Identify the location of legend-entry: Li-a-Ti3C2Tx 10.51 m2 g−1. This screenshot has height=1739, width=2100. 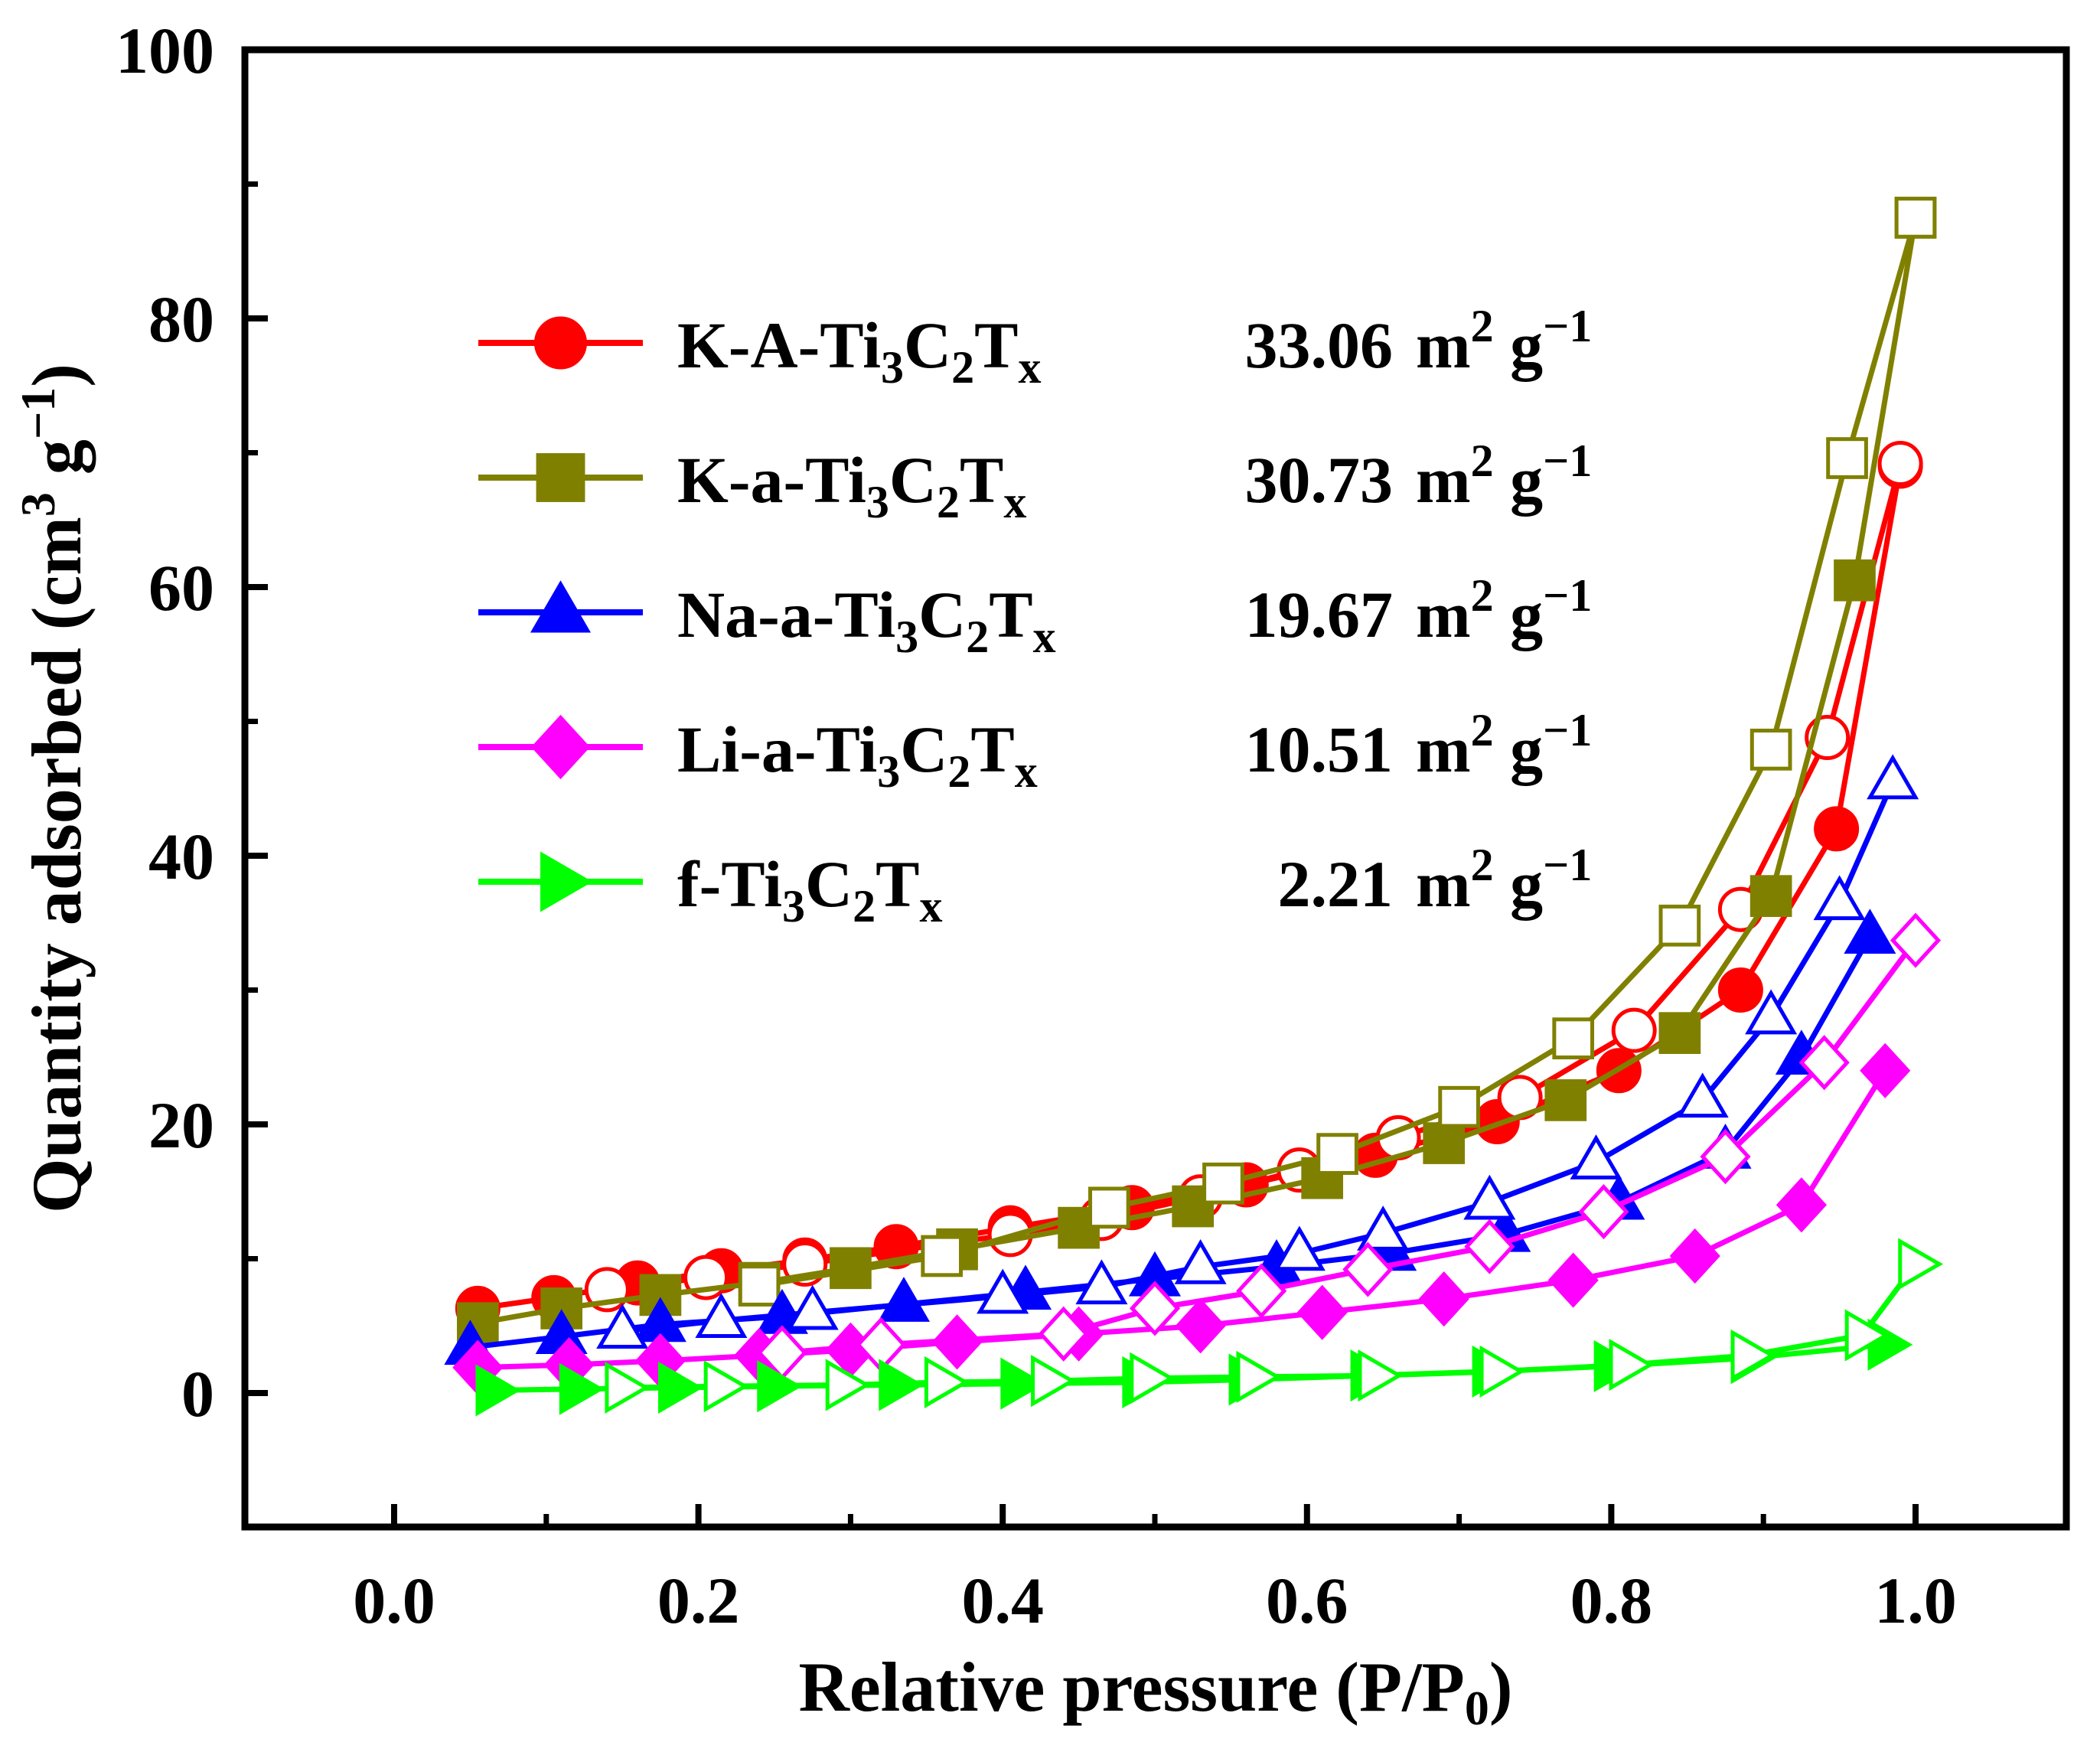
(1035, 751).